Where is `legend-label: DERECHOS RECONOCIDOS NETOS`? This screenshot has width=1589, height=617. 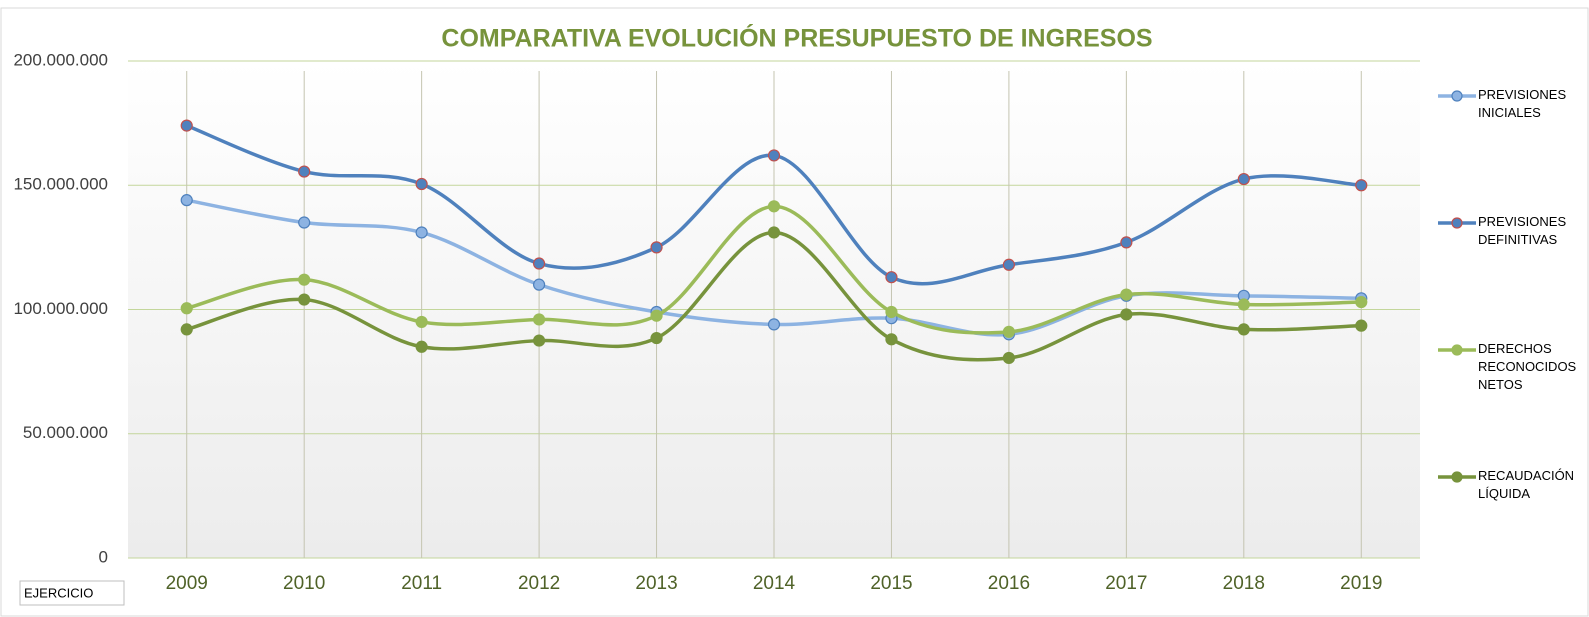 legend-label: DERECHOS RECONOCIDOS NETOS is located at coordinates (1527, 366).